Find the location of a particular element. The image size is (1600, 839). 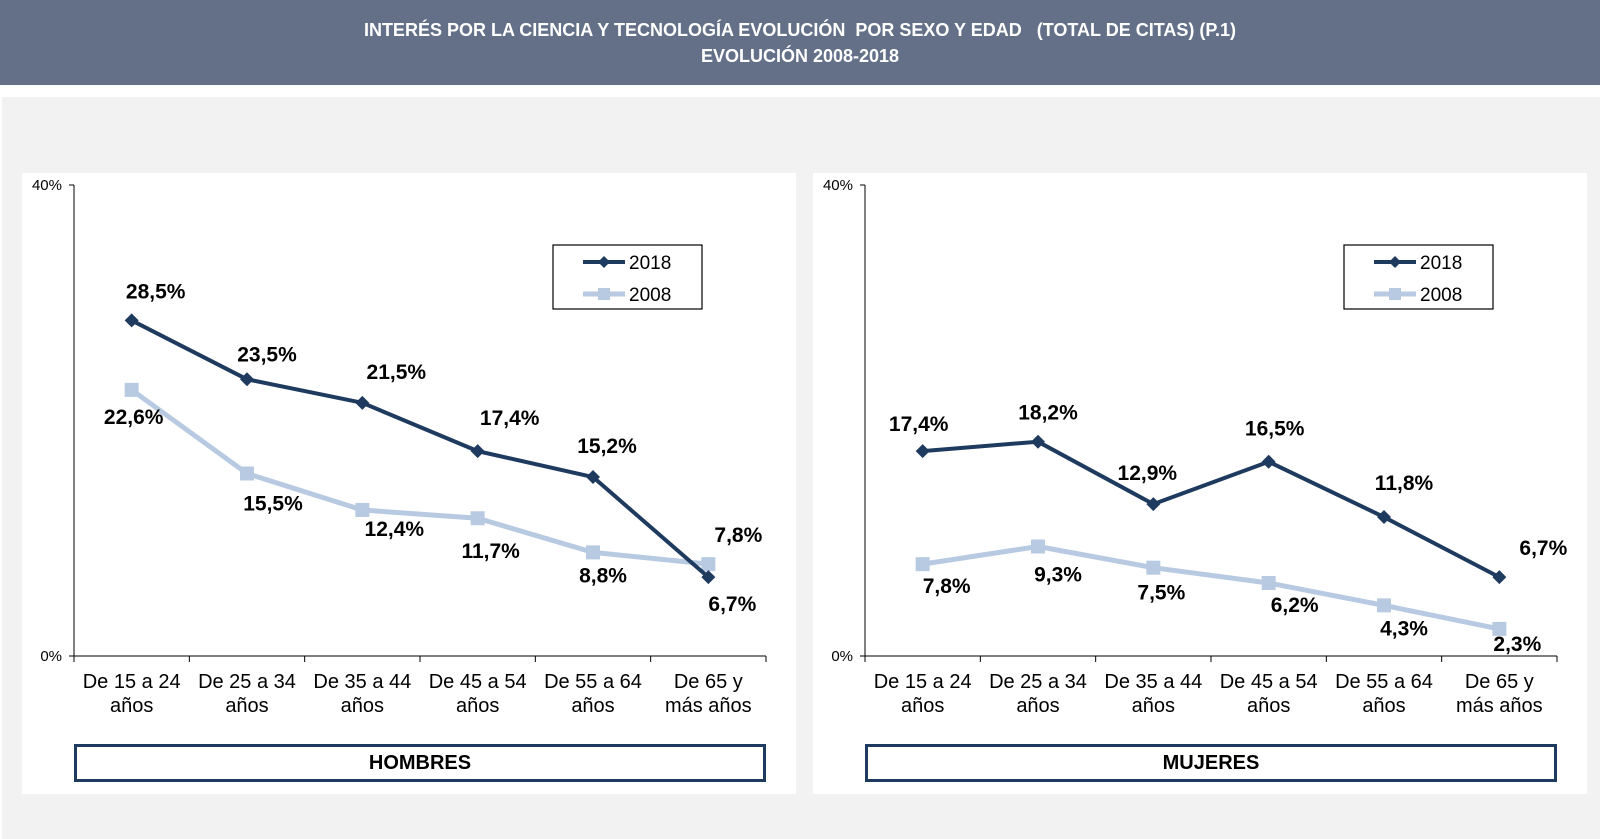

data-label-2018: 15,2% is located at coordinates (607, 446).